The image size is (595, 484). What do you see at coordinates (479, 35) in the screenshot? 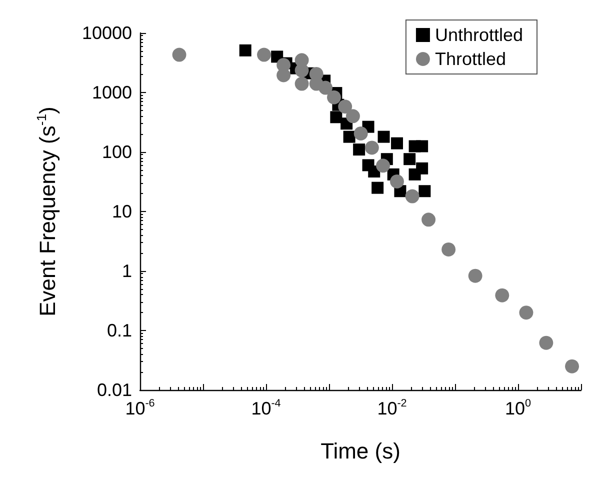
I see `legend-label: Unthrottled` at bounding box center [479, 35].